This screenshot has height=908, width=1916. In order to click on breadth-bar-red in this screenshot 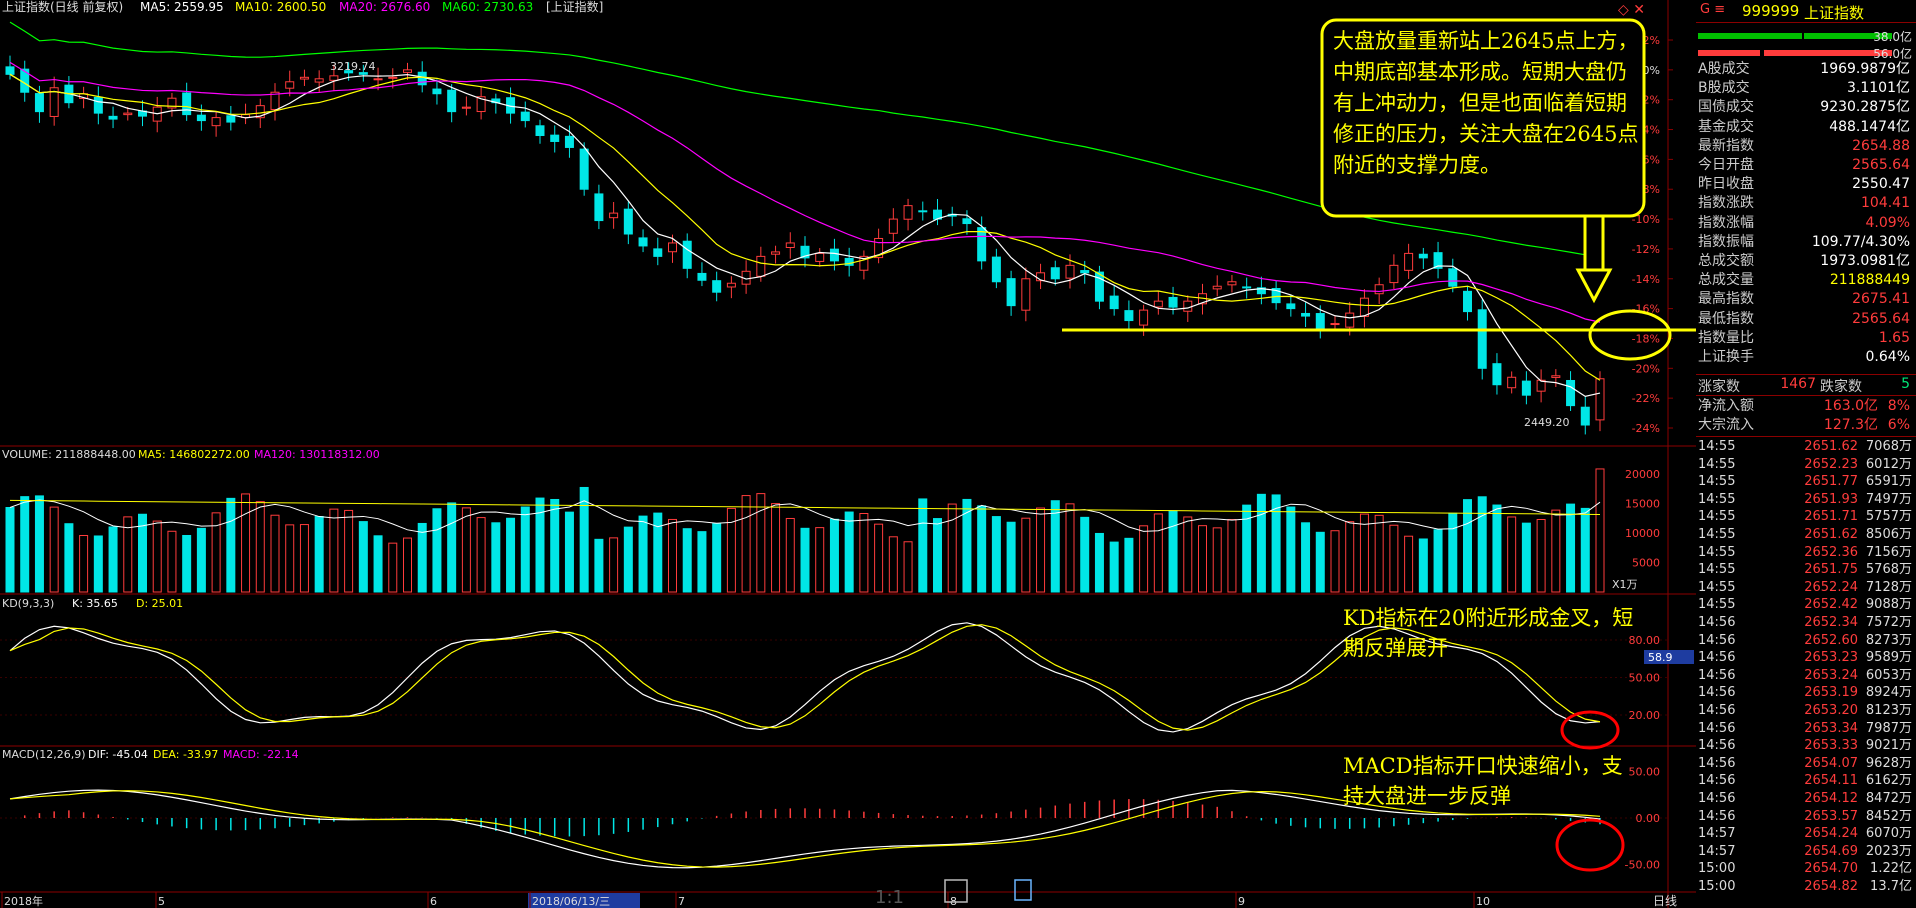, I will do `click(1729, 53)`.